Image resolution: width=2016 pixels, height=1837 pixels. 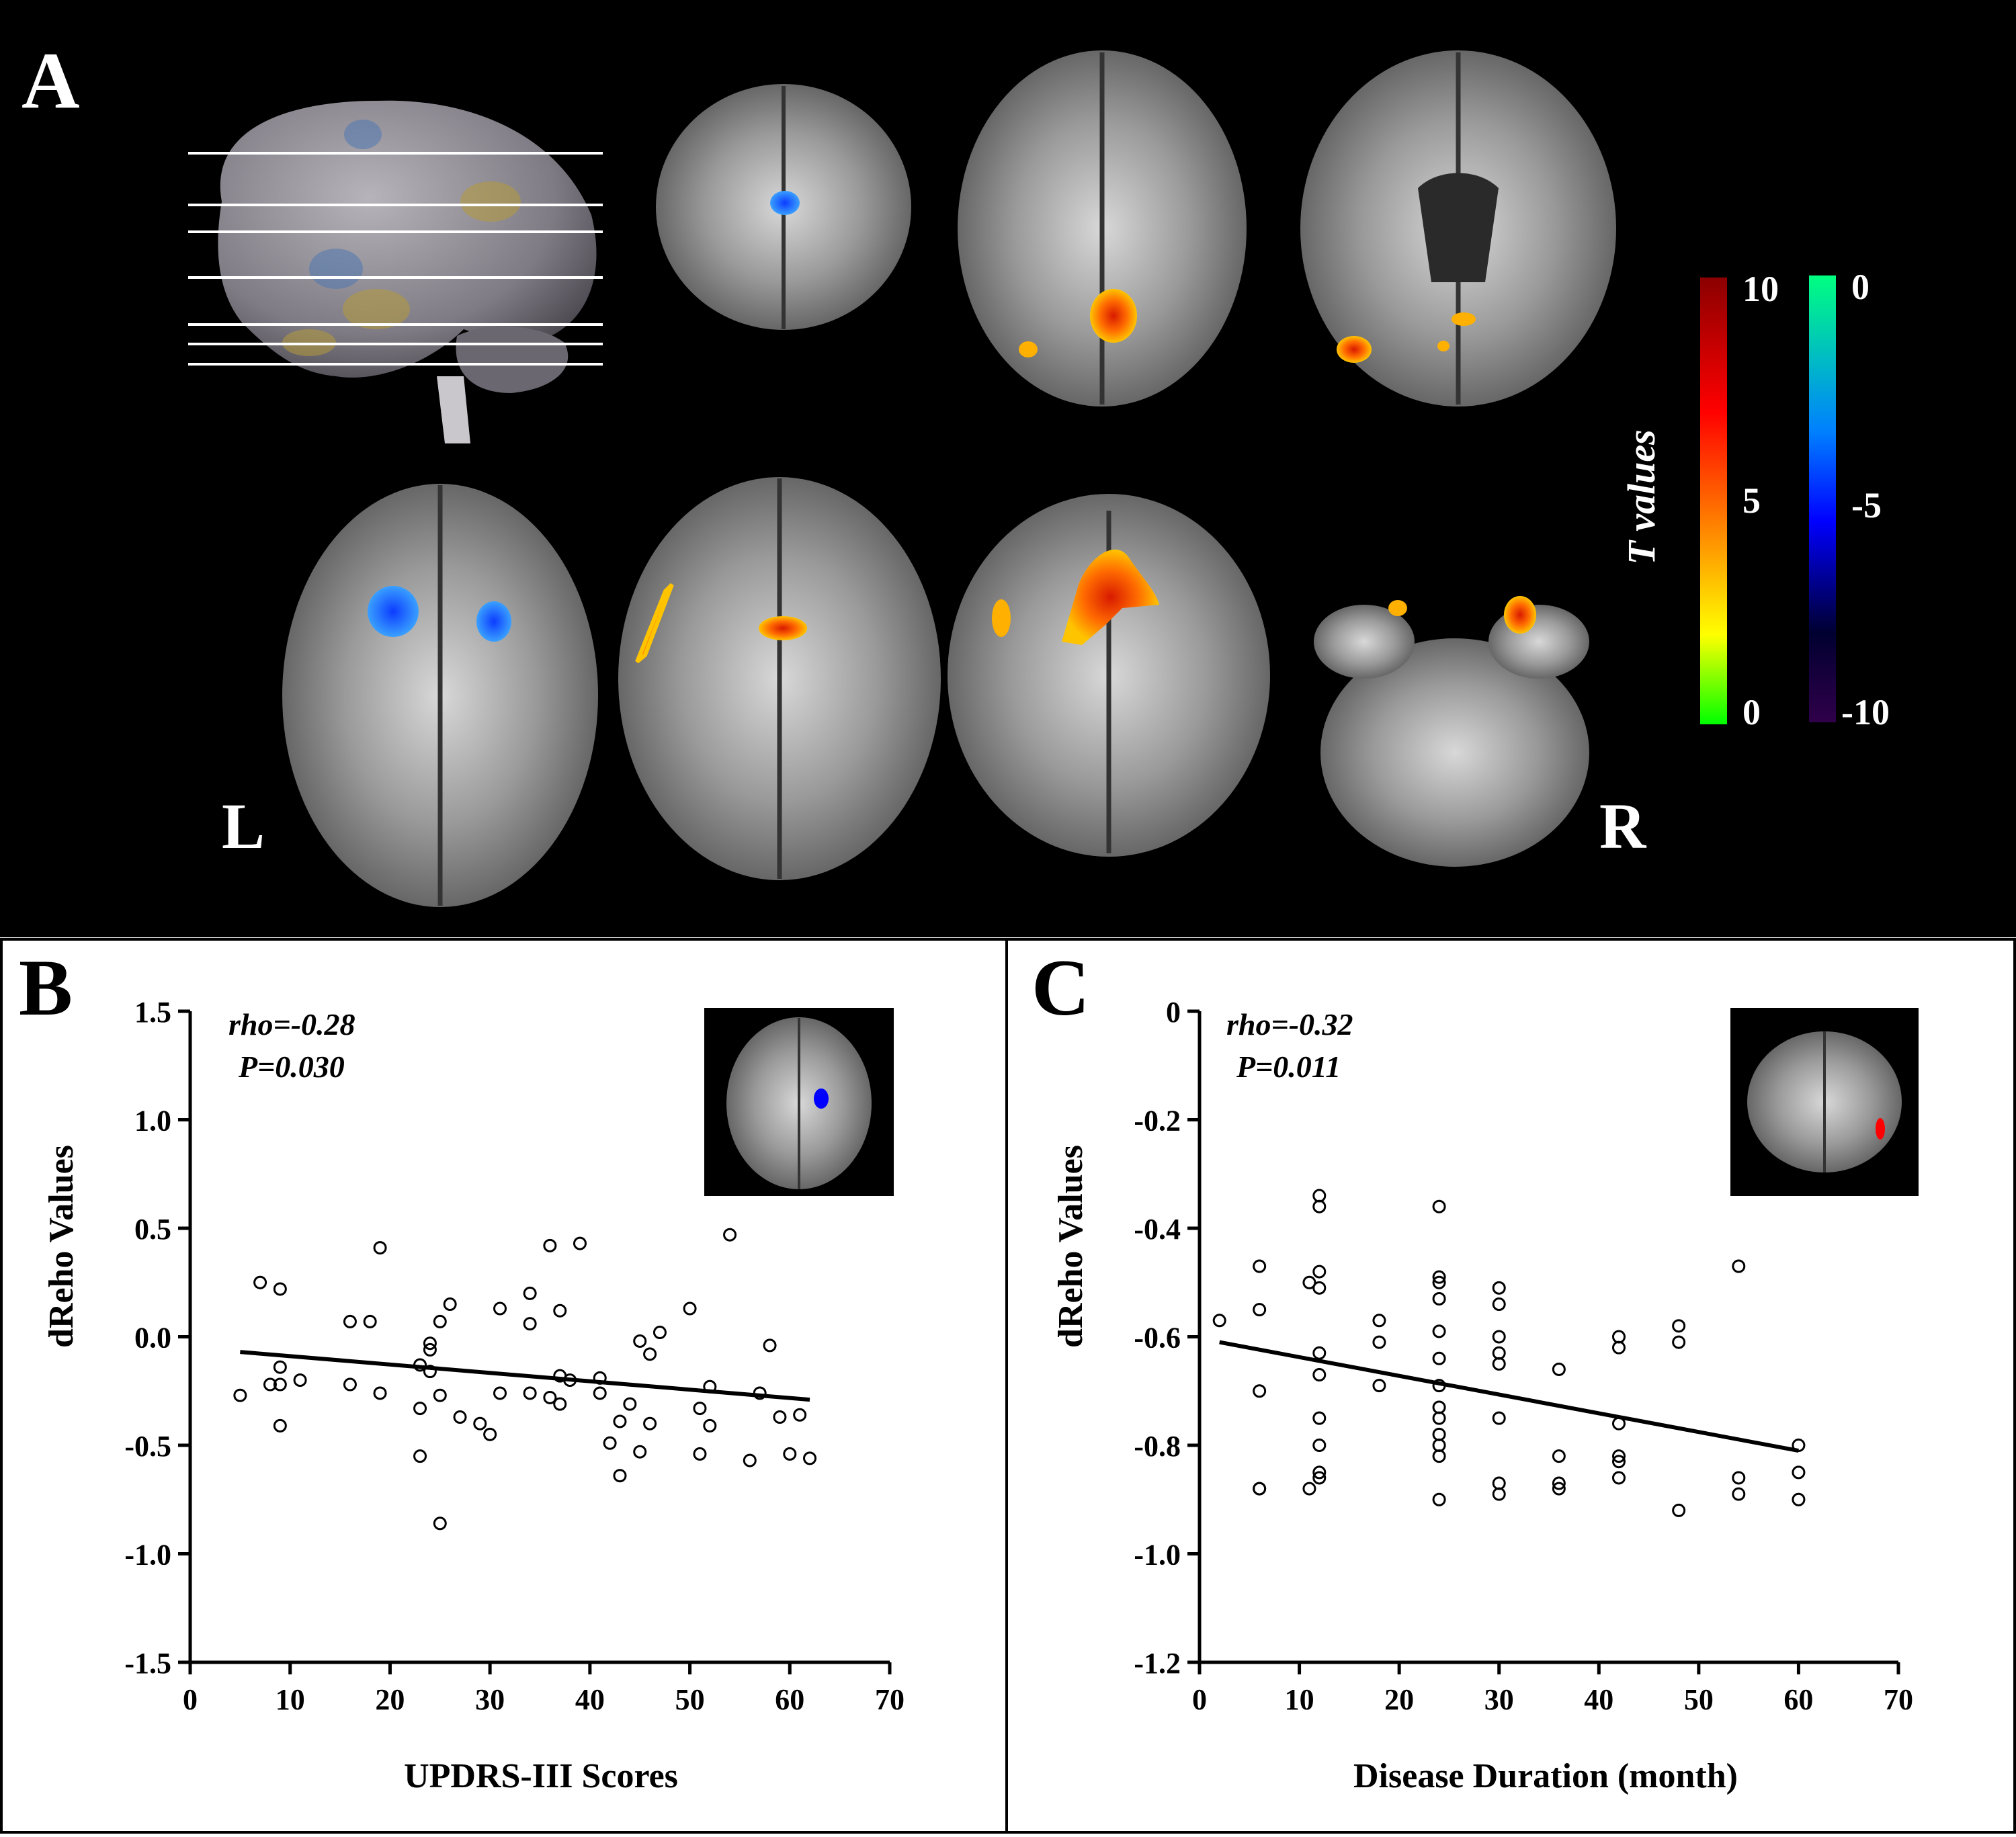 What do you see at coordinates (1157, 1338) in the screenshot?
I see `y-tick-label: -0.6` at bounding box center [1157, 1338].